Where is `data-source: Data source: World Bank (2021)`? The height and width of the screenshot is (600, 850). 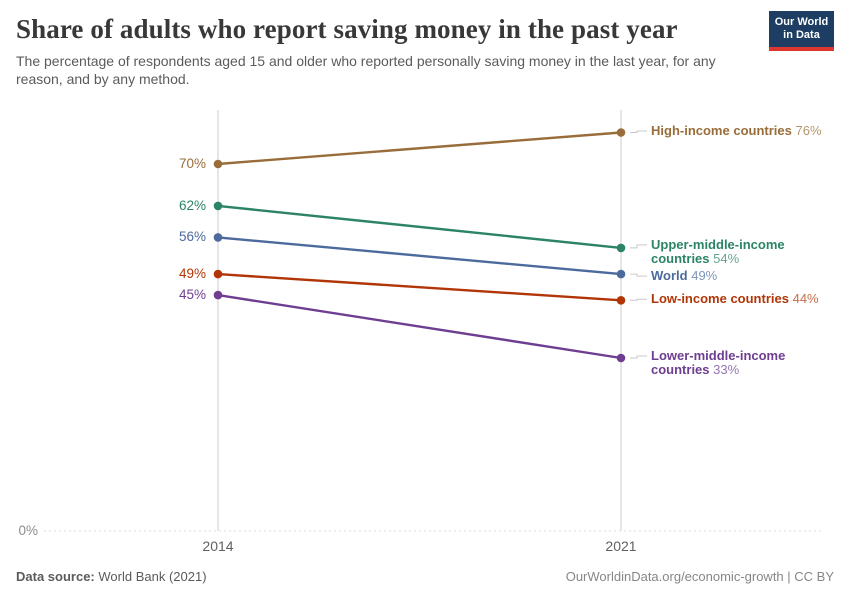 data-source: Data source: World Bank (2021) is located at coordinates (111, 576).